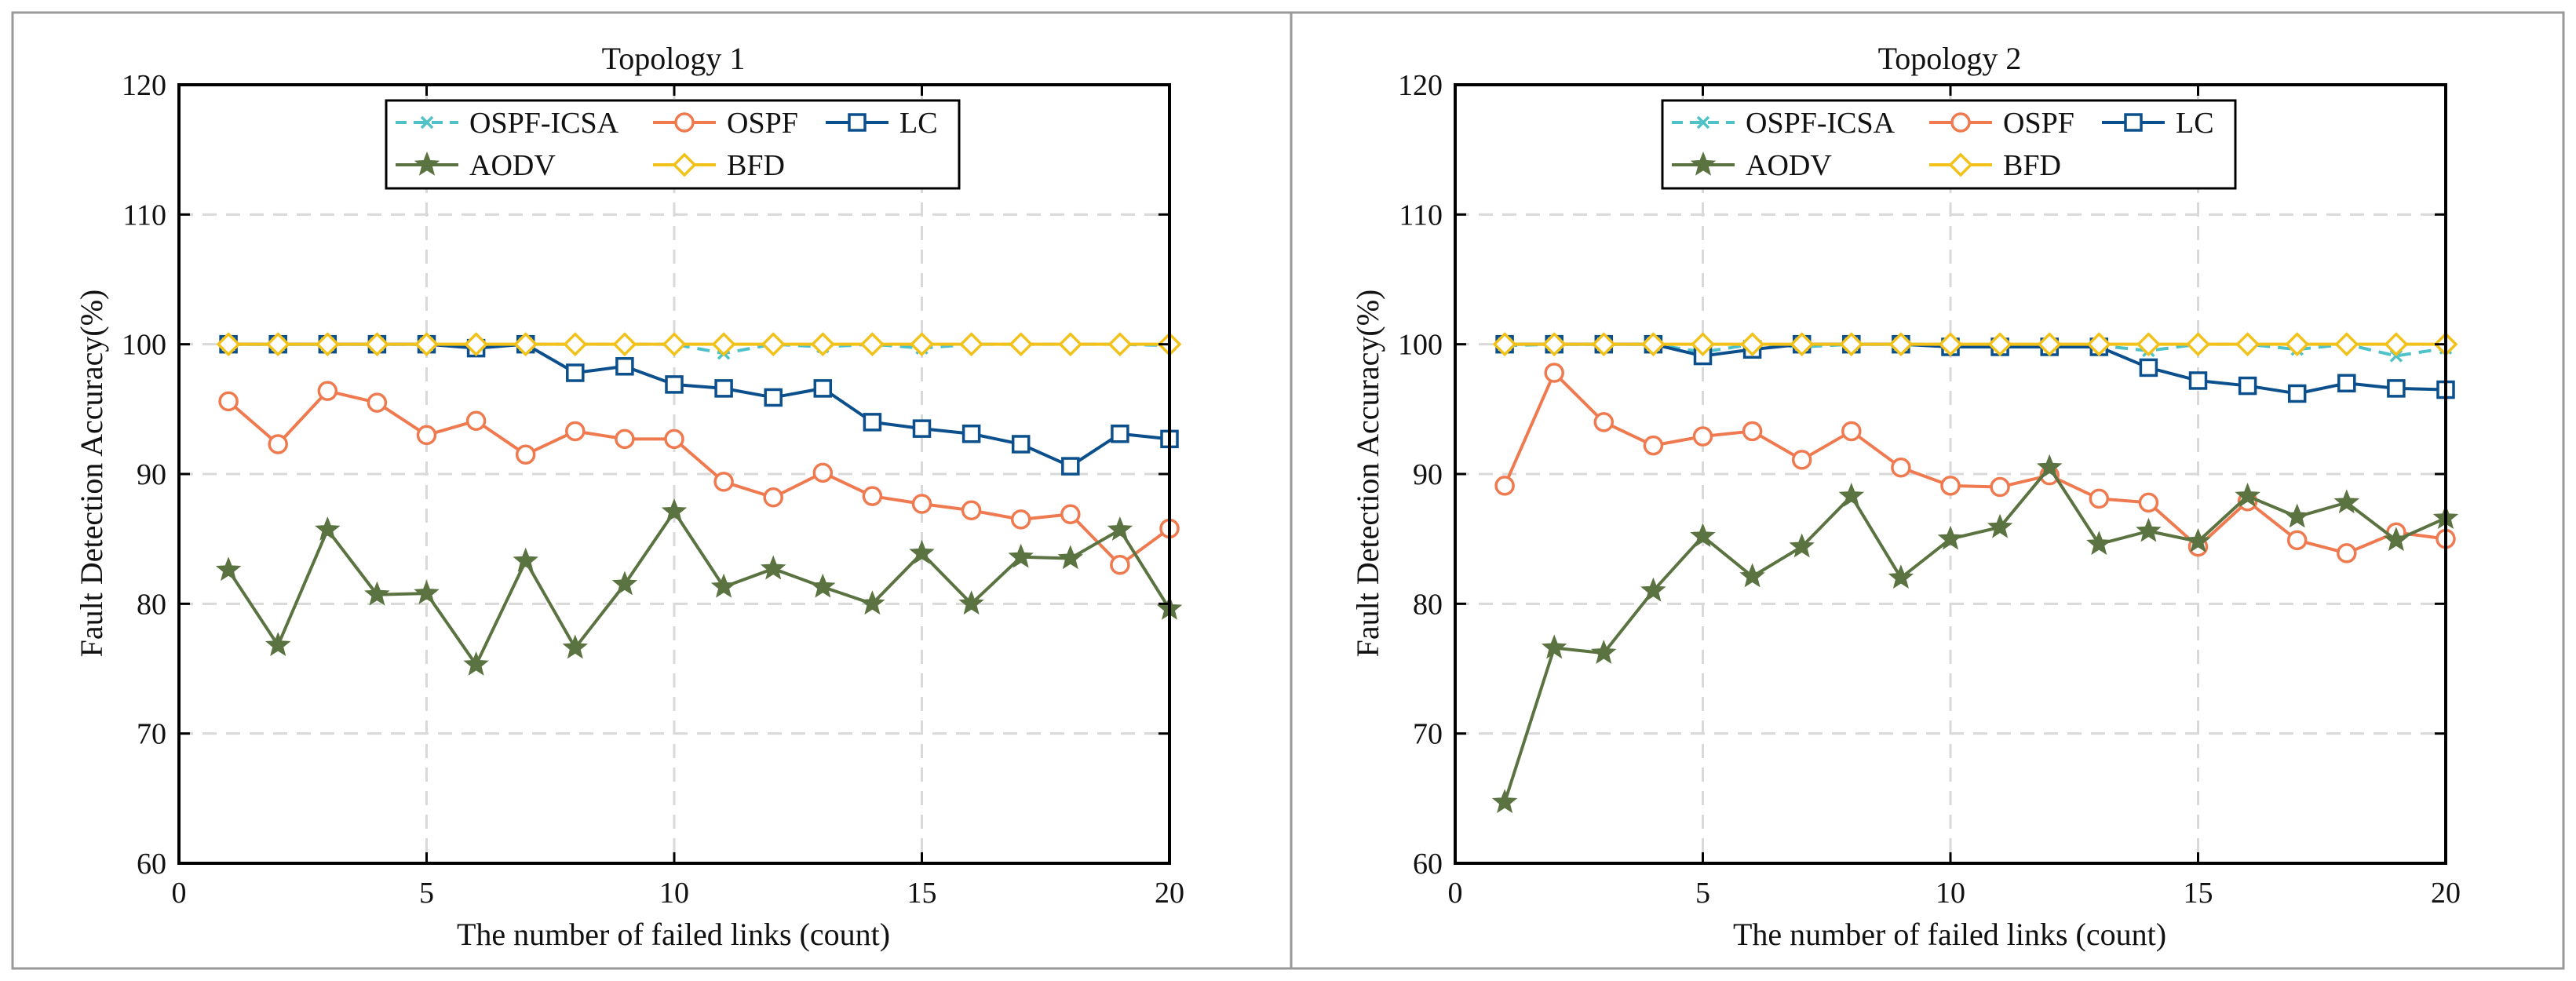 This screenshot has height=981, width=2576. I want to click on legend-item-ospf-icsa: OSPF-ICSA, so click(507, 124).